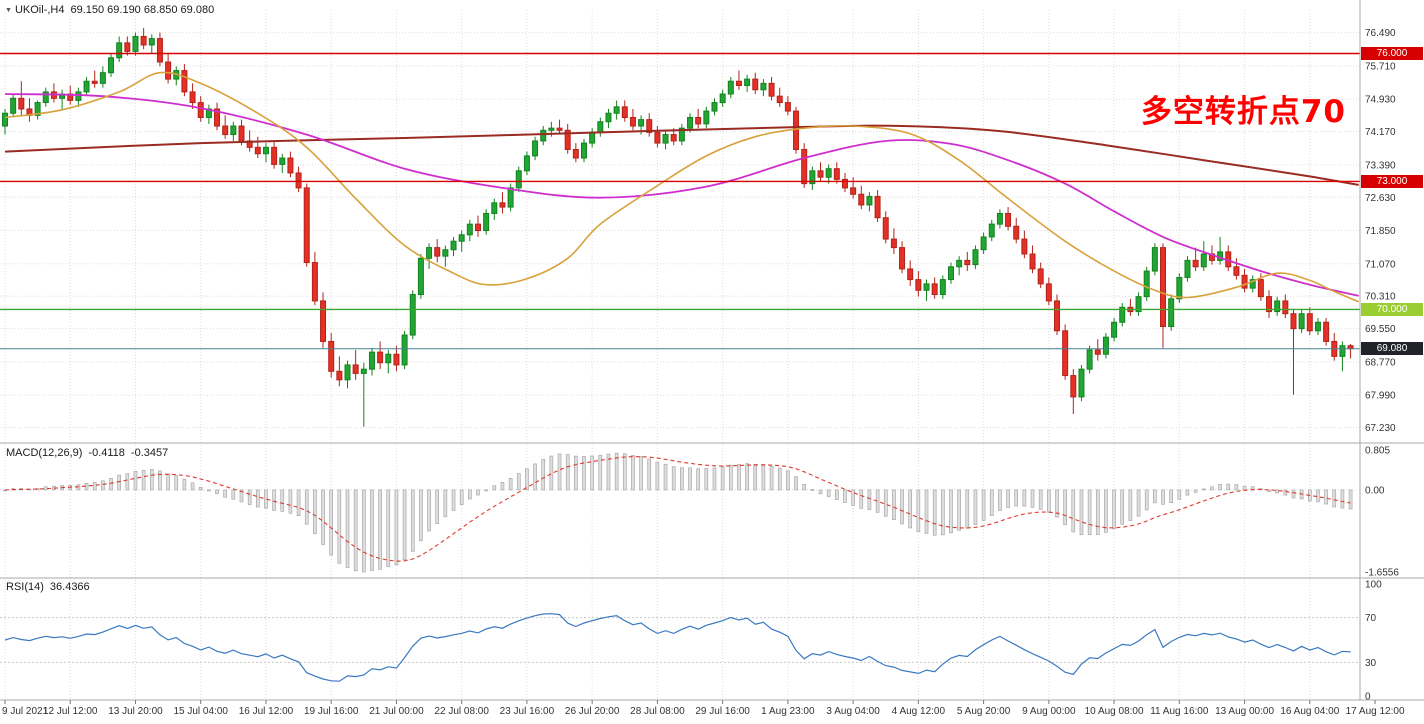 Image resolution: width=1424 pixels, height=724 pixels. I want to click on time-tick-label: 10 Aug 08:00, so click(1114, 711).